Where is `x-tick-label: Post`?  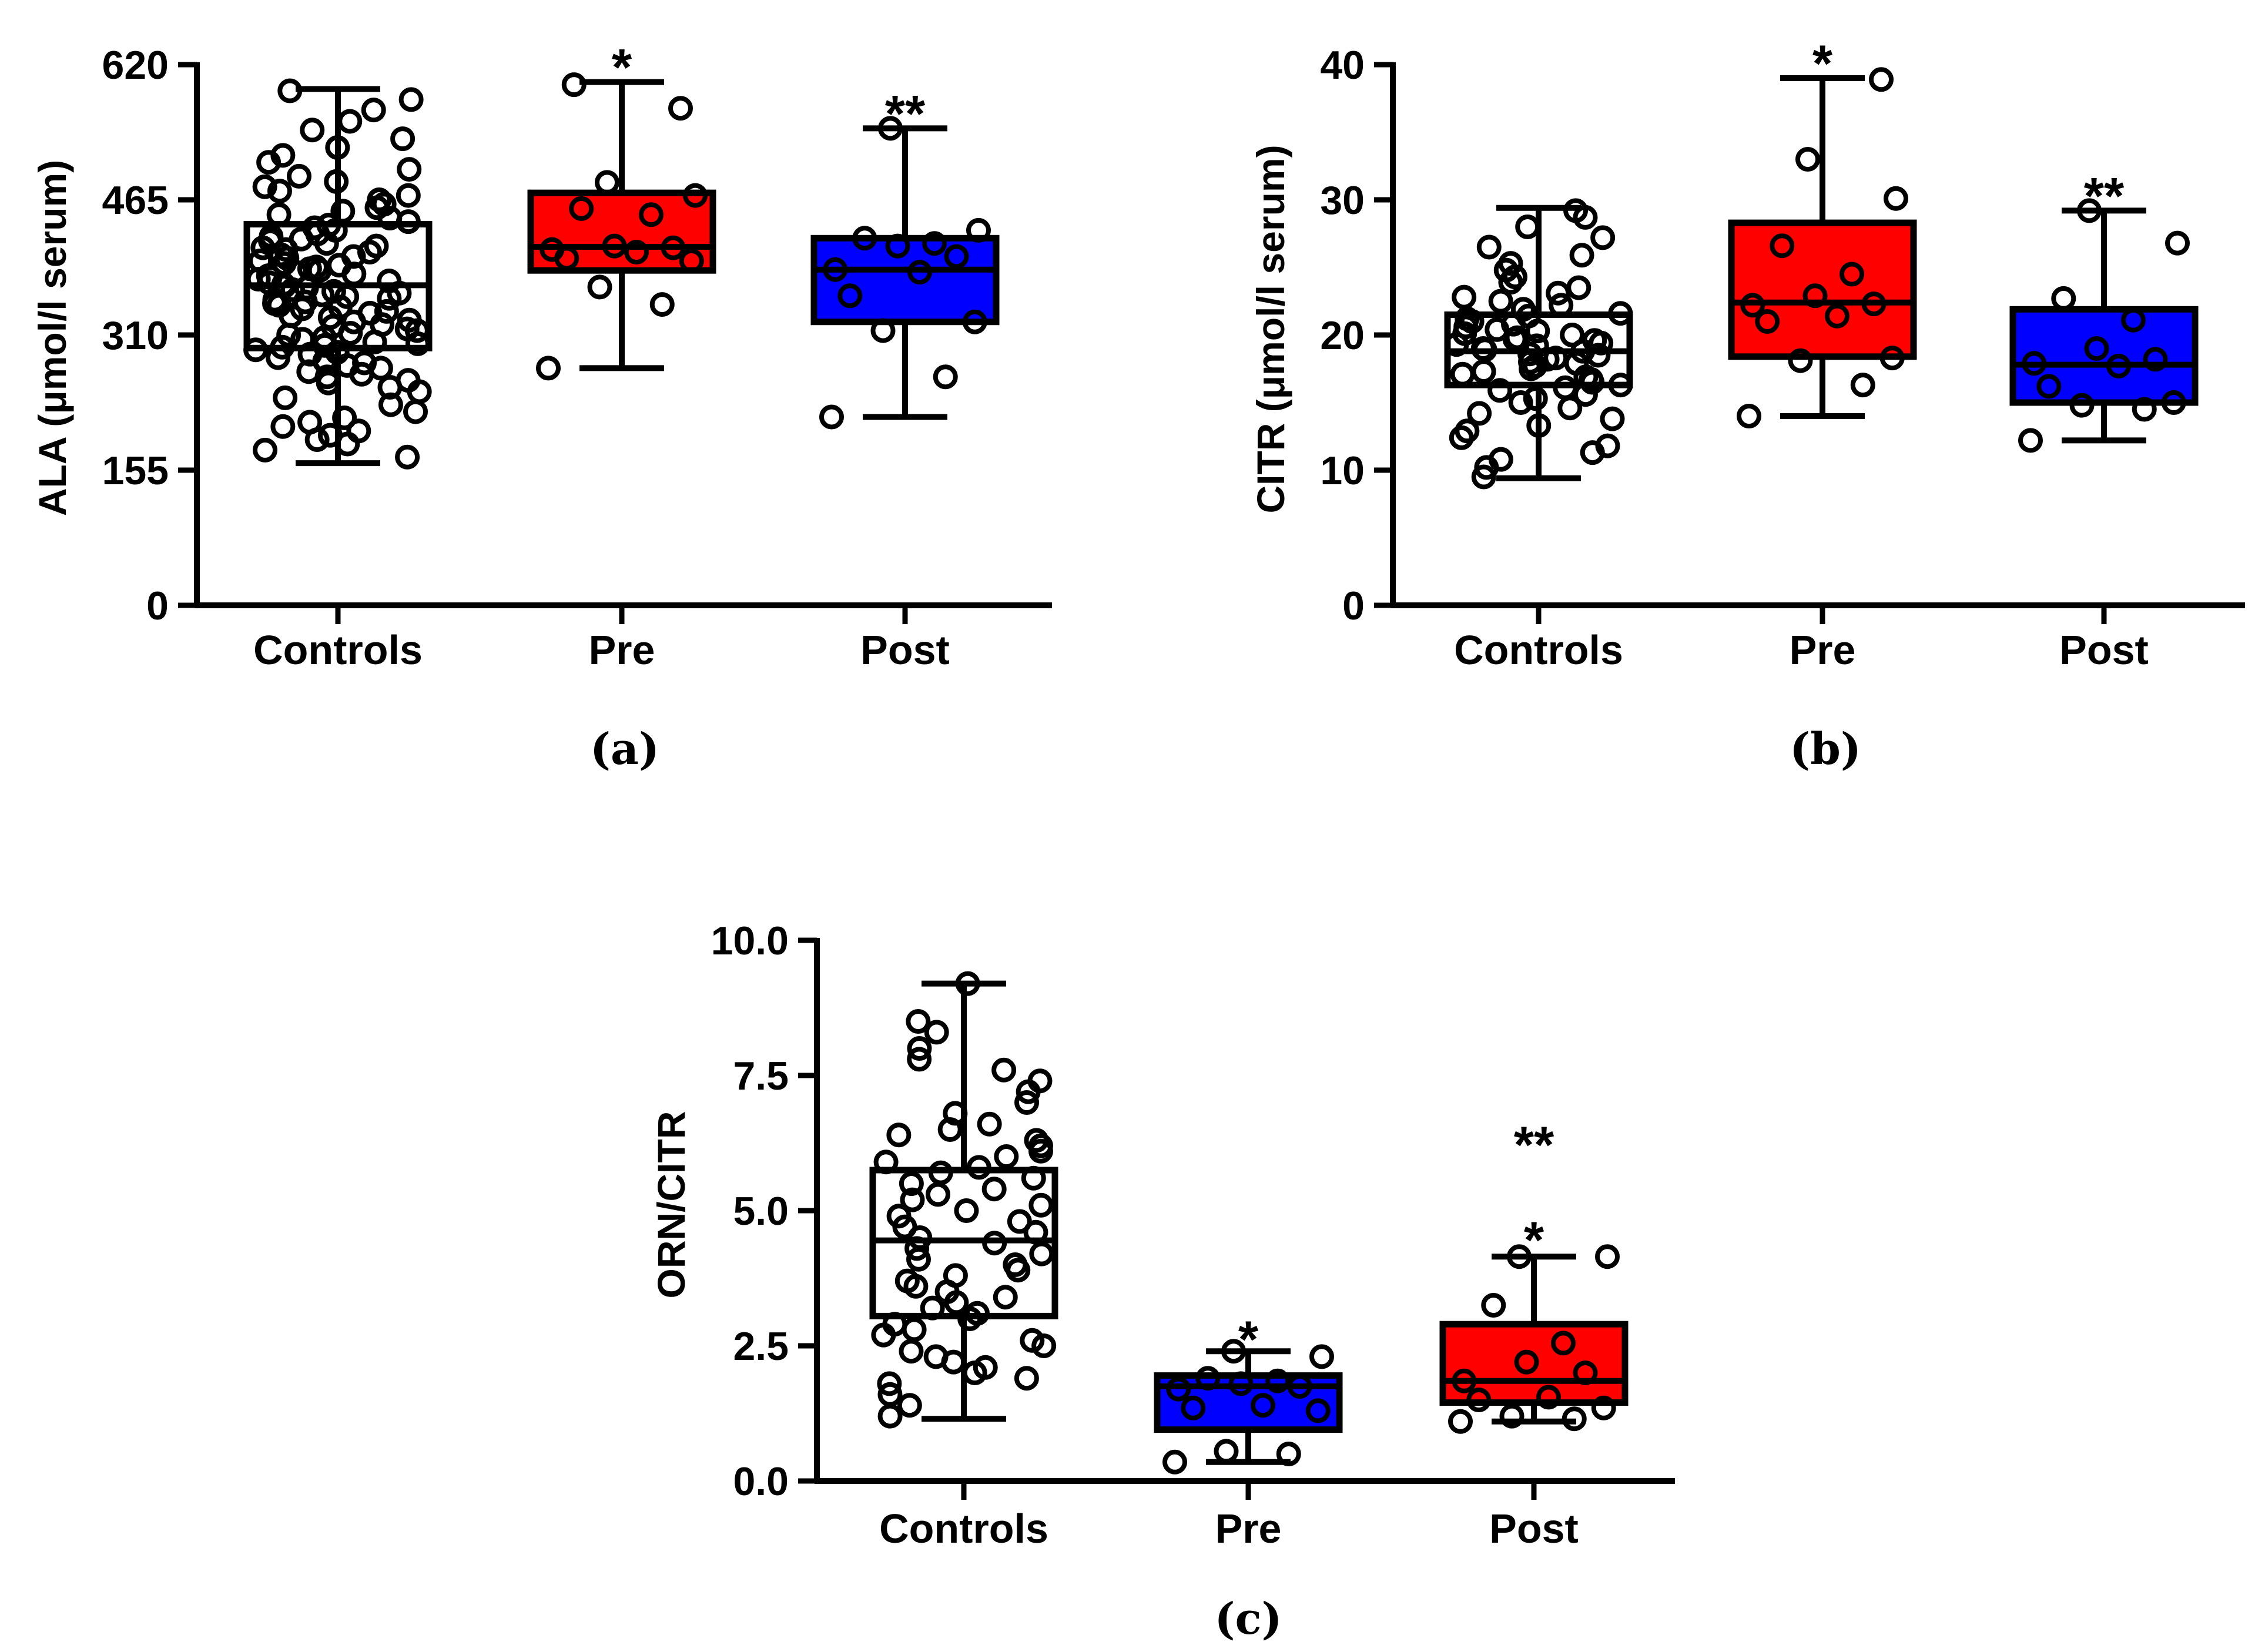 x-tick-label: Post is located at coordinates (905, 650).